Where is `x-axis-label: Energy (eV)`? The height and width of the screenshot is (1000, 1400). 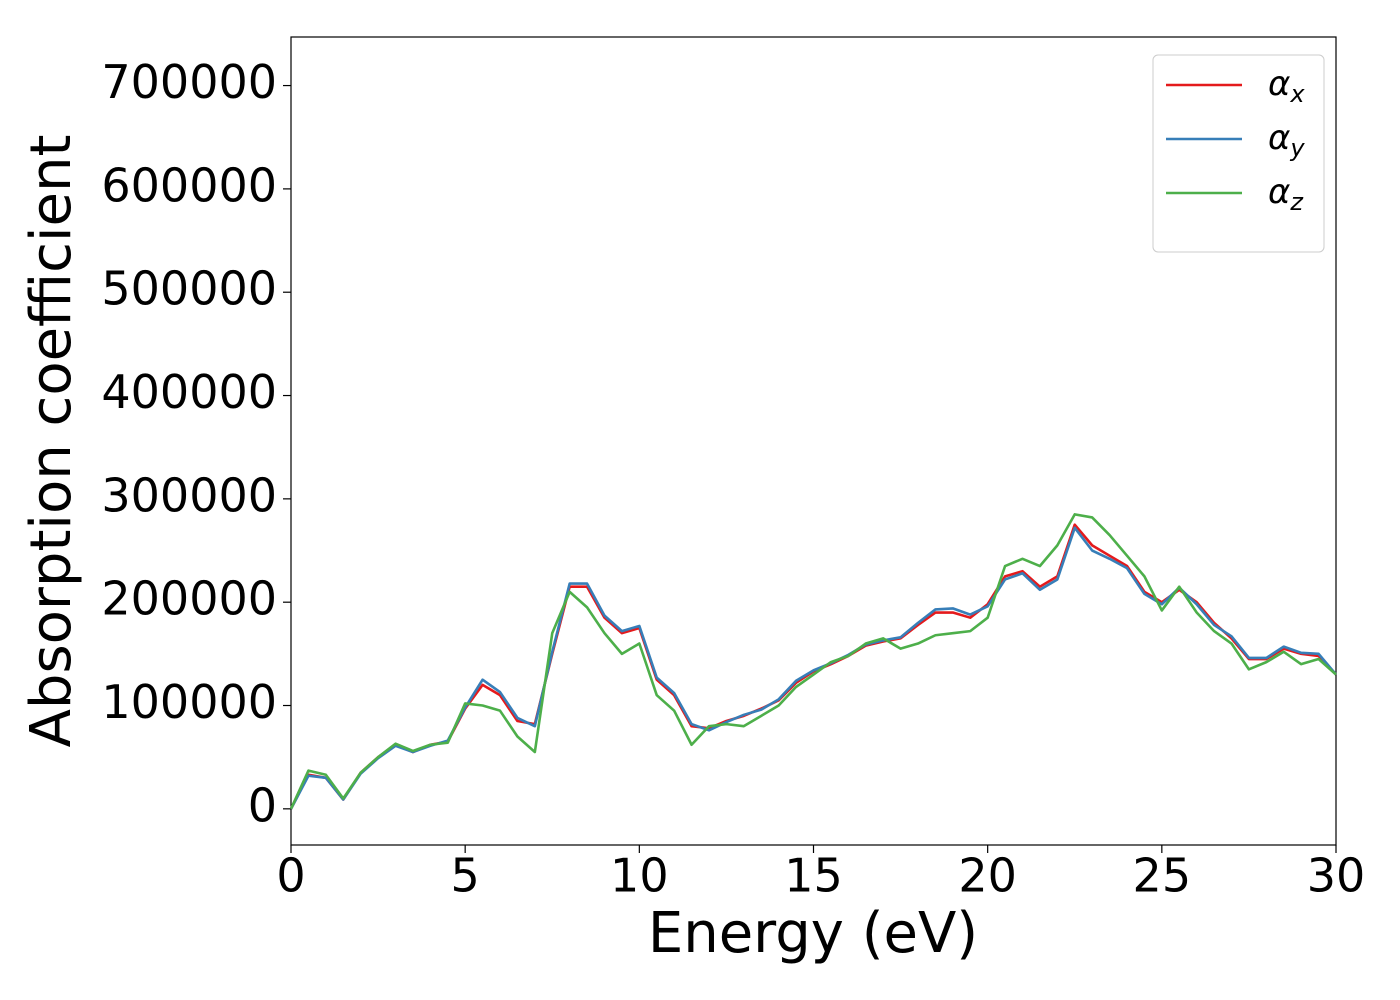 x-axis-label: Energy (eV) is located at coordinates (813, 933).